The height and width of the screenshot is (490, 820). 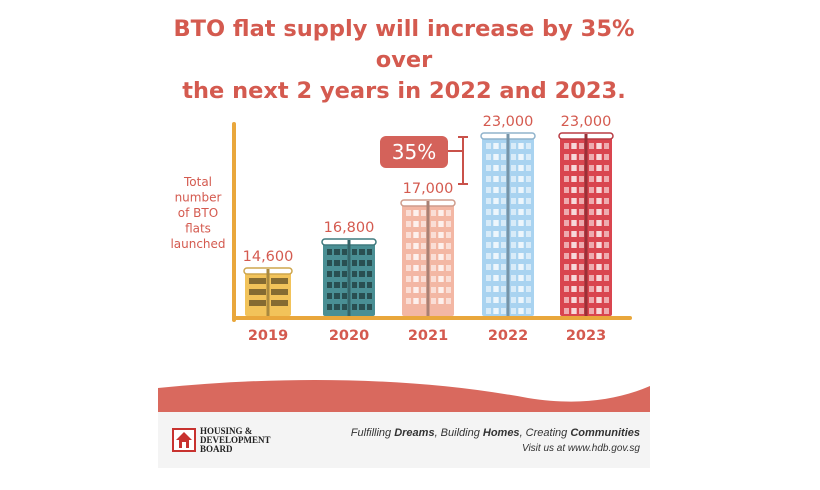 What do you see at coordinates (197, 244) in the screenshot?
I see `y-axis-label: launched` at bounding box center [197, 244].